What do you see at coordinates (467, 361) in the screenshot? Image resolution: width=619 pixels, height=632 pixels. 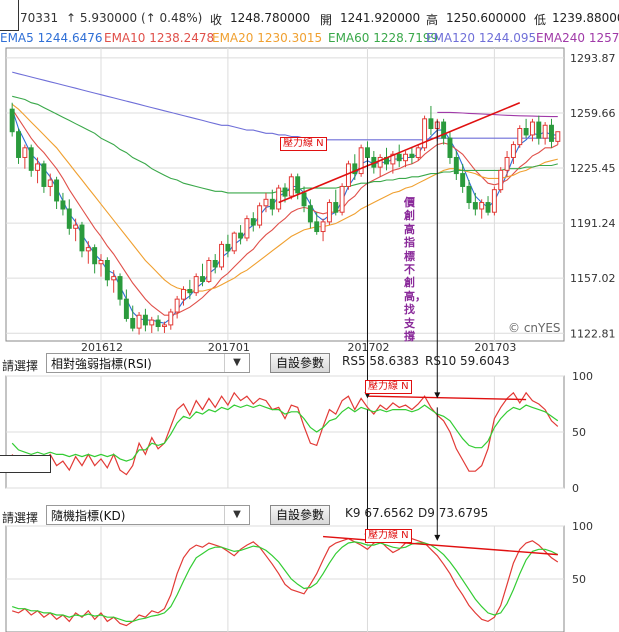 I see `rs10-value: RS10 59.6043` at bounding box center [467, 361].